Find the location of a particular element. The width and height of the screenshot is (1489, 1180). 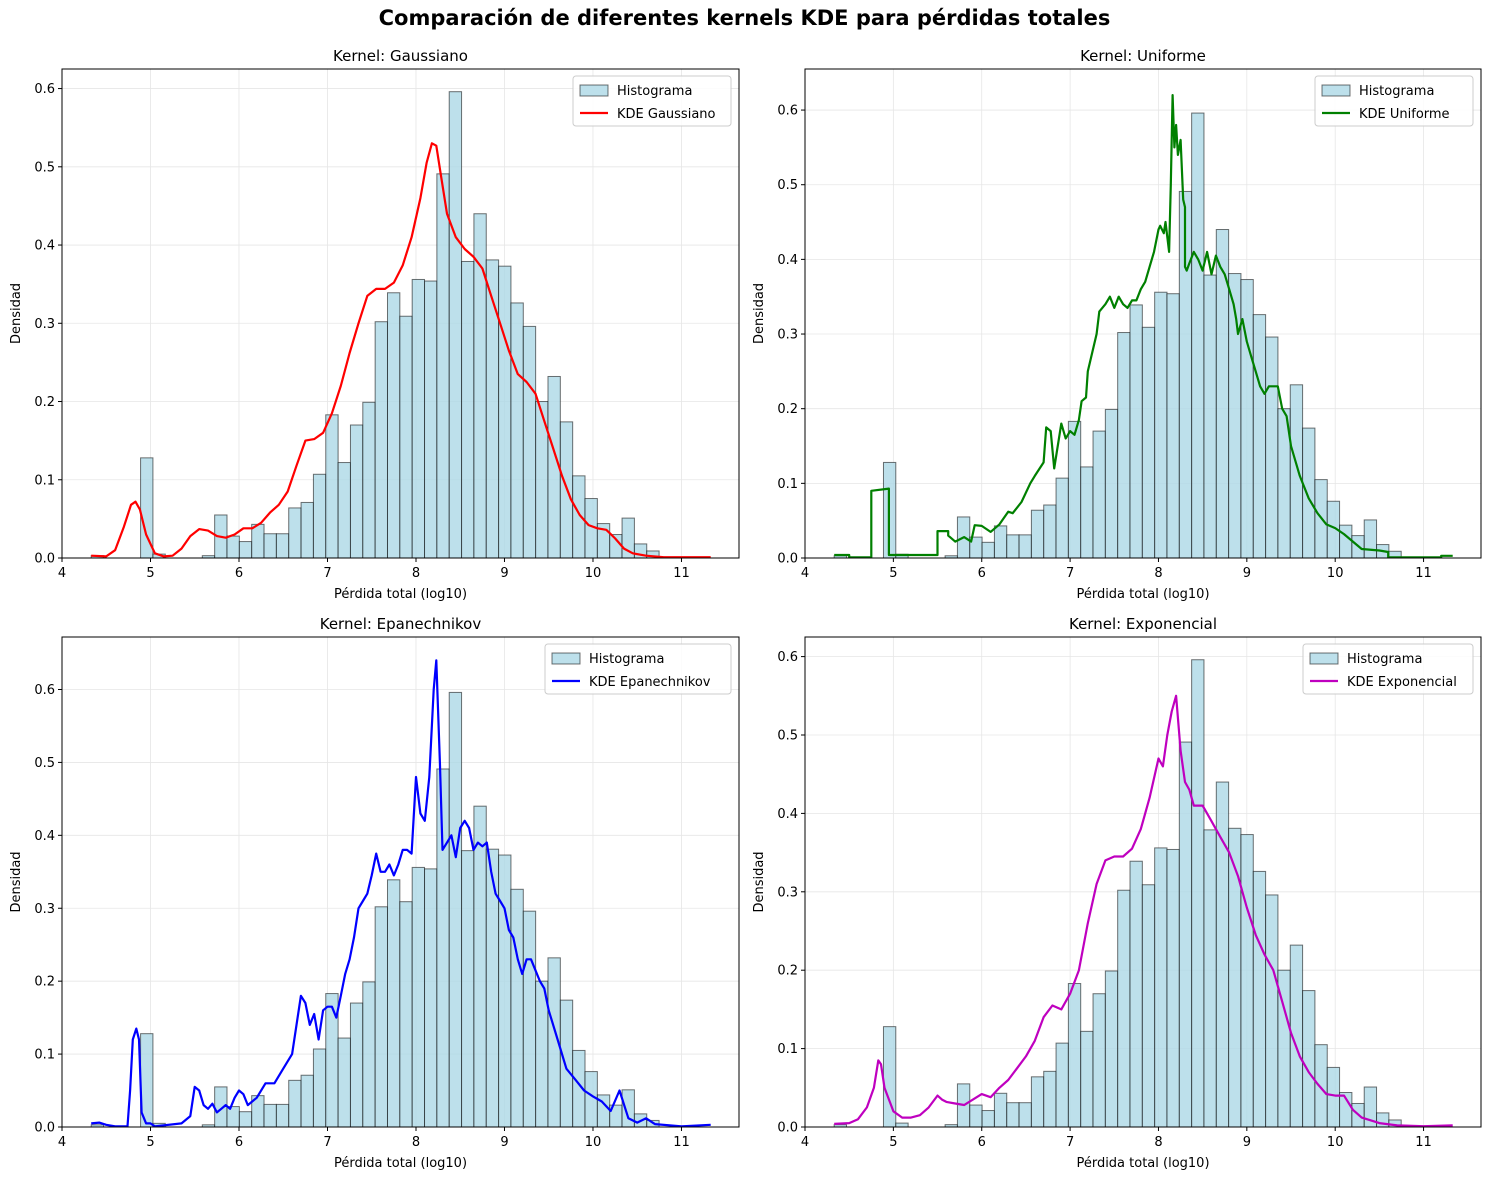

y-tick-label: 0.2 is located at coordinates (44, 982).